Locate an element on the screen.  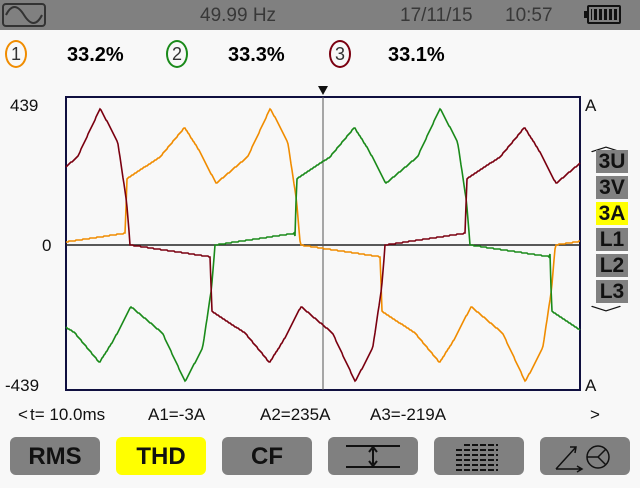
side-menu-item-l2: L2 is located at coordinates (612, 265).